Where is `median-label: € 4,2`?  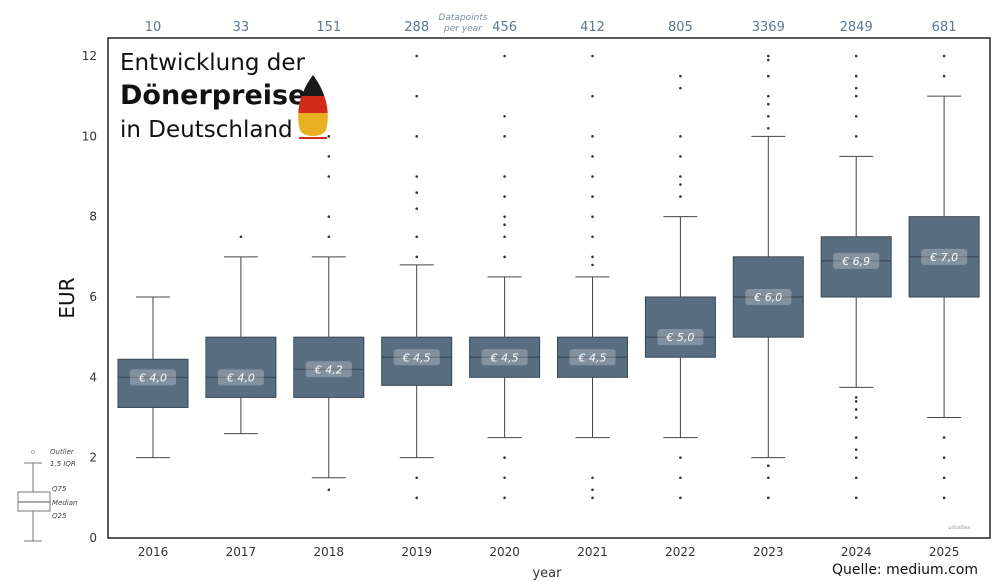 median-label: € 4,2 is located at coordinates (328, 369).